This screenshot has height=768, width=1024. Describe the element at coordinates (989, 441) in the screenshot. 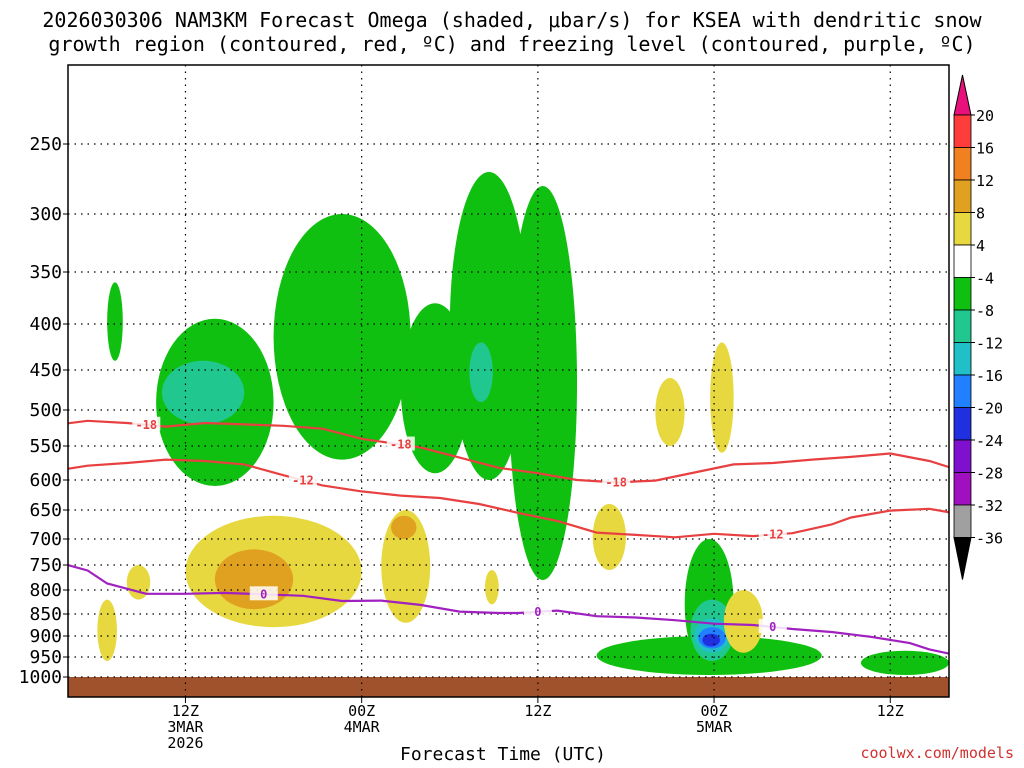

I see `colorbar-label: -24` at that location.